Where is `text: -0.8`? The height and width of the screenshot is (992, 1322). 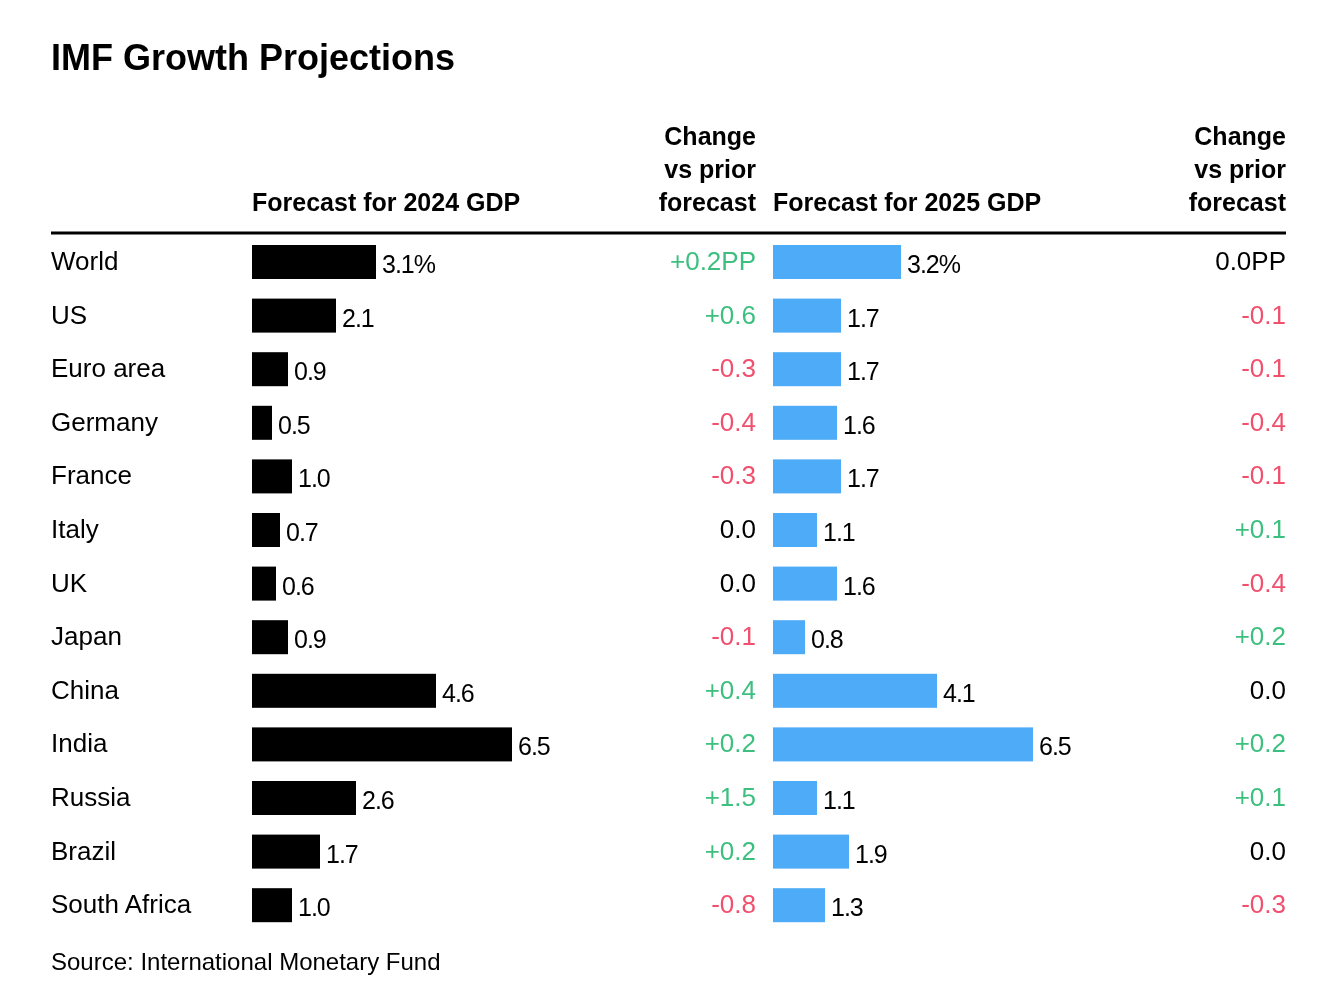
text: -0.8 is located at coordinates (733, 904).